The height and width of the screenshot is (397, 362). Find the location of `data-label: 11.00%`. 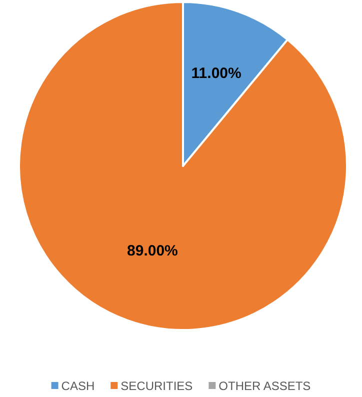

data-label: 11.00% is located at coordinates (216, 73).